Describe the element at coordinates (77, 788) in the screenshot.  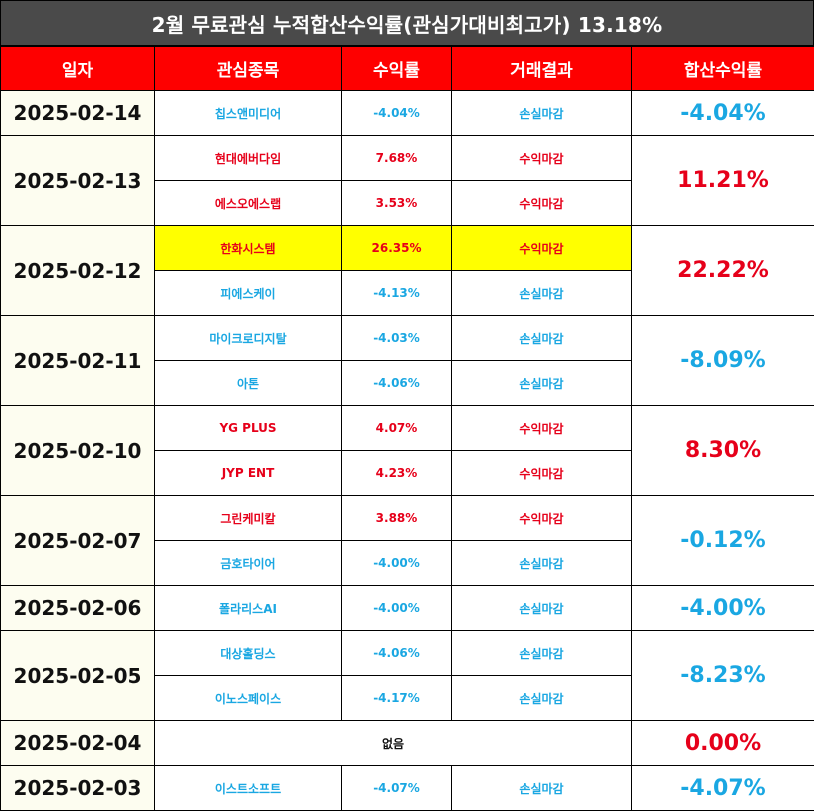
I see `date-cell: 2025-02-03` at that location.